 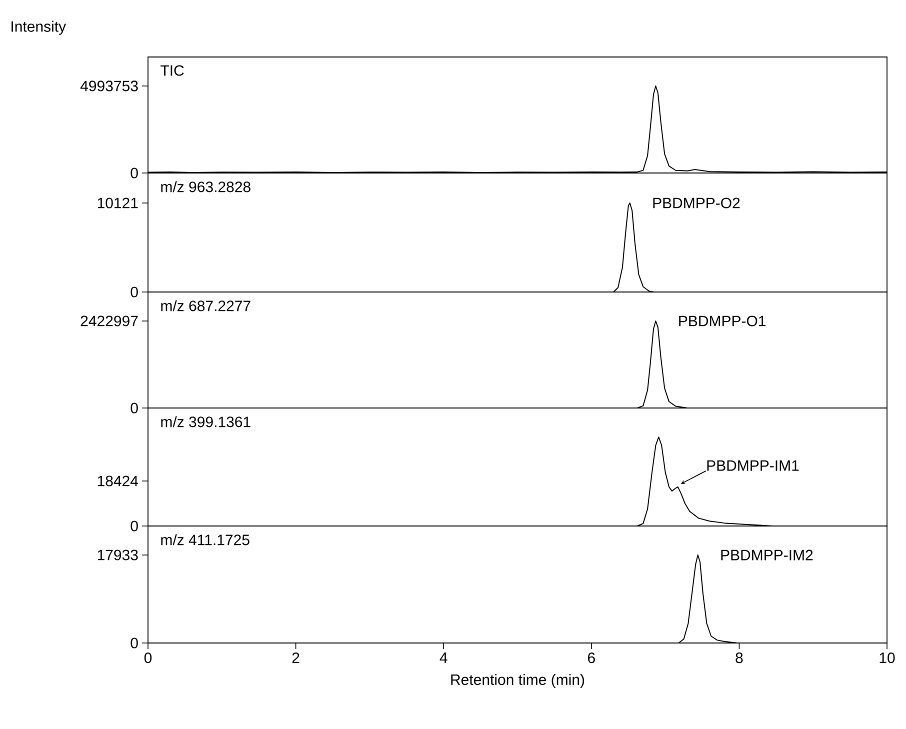 What do you see at coordinates (517, 681) in the screenshot?
I see `x-axis-title: Retention time (min)` at bounding box center [517, 681].